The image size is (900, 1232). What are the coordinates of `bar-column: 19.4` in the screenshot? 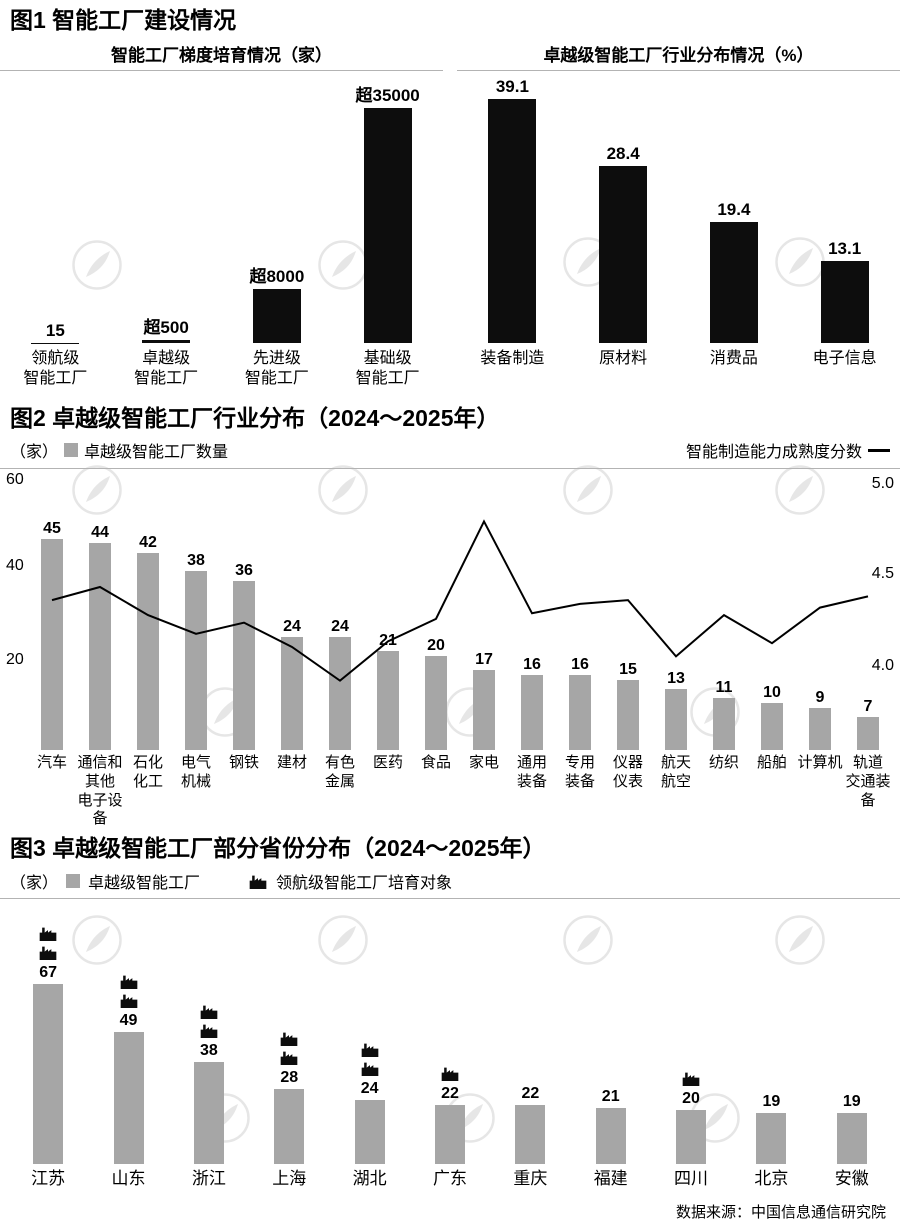 It's located at (734, 271).